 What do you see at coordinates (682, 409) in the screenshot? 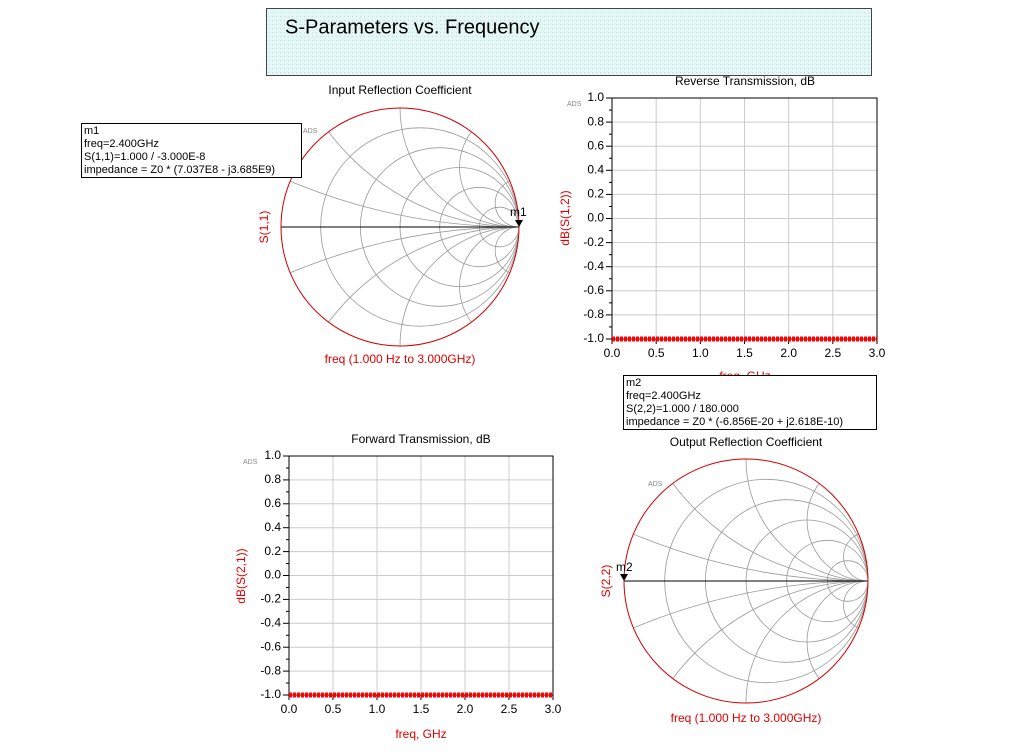
I see `marker-box-line: S(2,2)=1.000 / 180.000` at bounding box center [682, 409].